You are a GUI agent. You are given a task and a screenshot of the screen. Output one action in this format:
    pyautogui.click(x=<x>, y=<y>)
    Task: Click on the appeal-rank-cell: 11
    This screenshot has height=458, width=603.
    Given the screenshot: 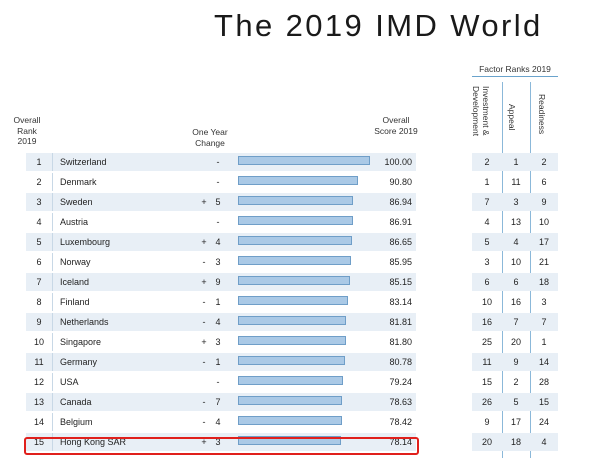 What is the action you would take?
    pyautogui.click(x=516, y=182)
    